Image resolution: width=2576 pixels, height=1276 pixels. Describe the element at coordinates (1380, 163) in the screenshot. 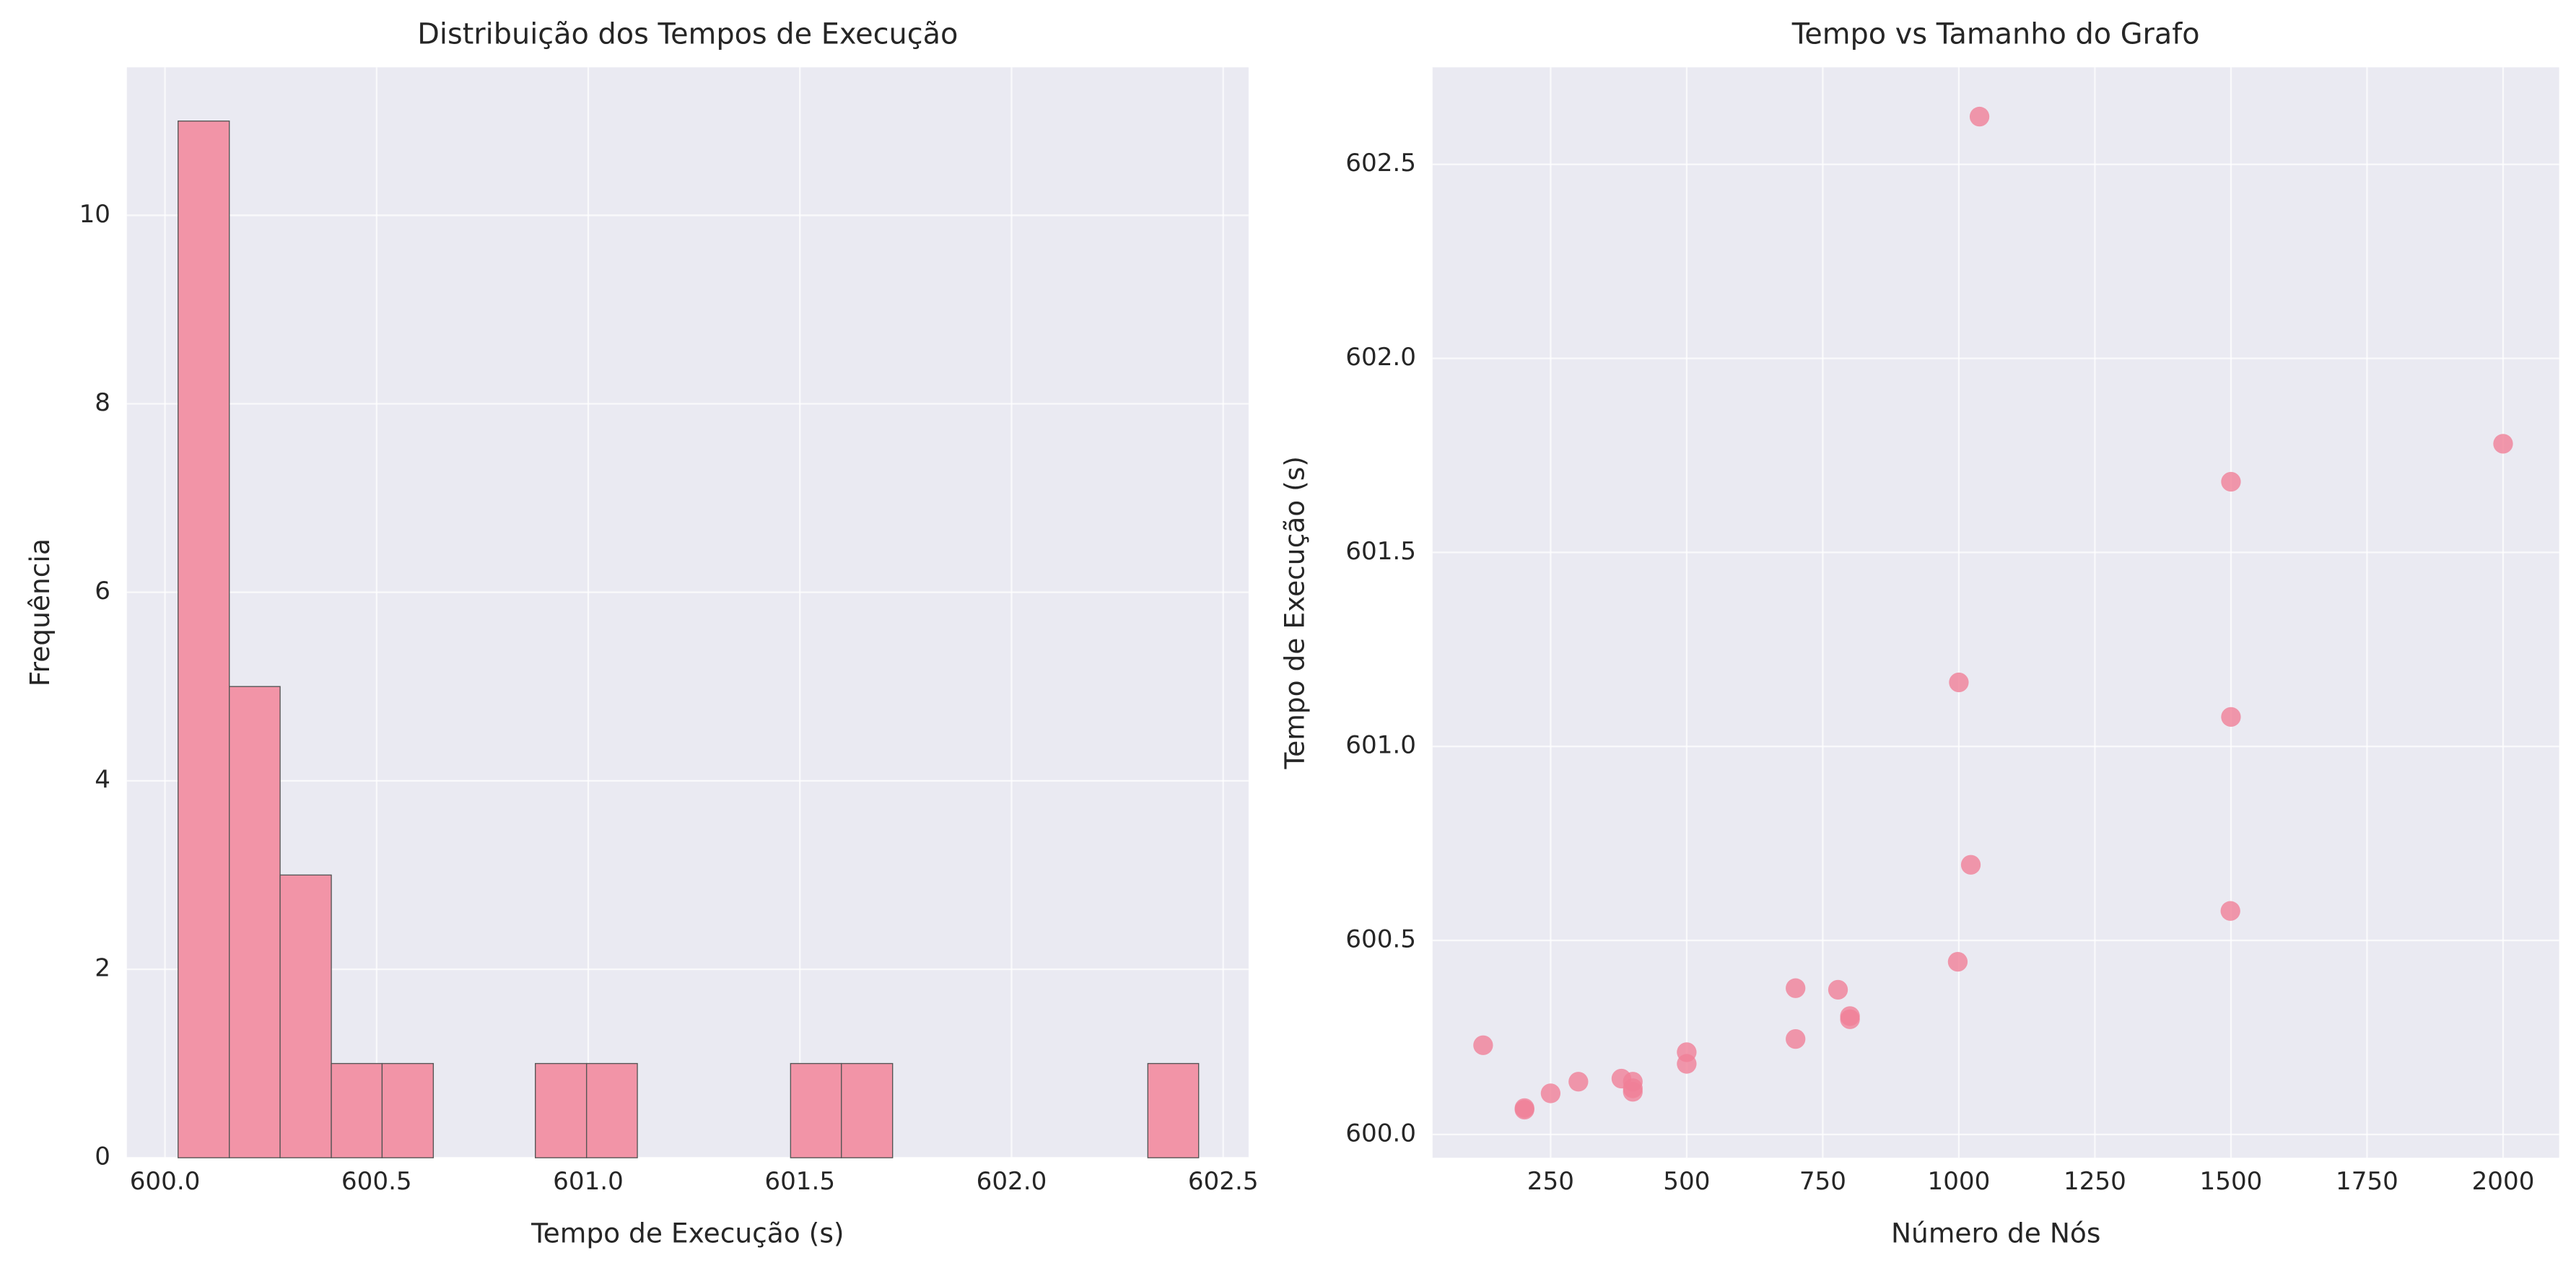

I see `y-tick-label: 602.5` at that location.